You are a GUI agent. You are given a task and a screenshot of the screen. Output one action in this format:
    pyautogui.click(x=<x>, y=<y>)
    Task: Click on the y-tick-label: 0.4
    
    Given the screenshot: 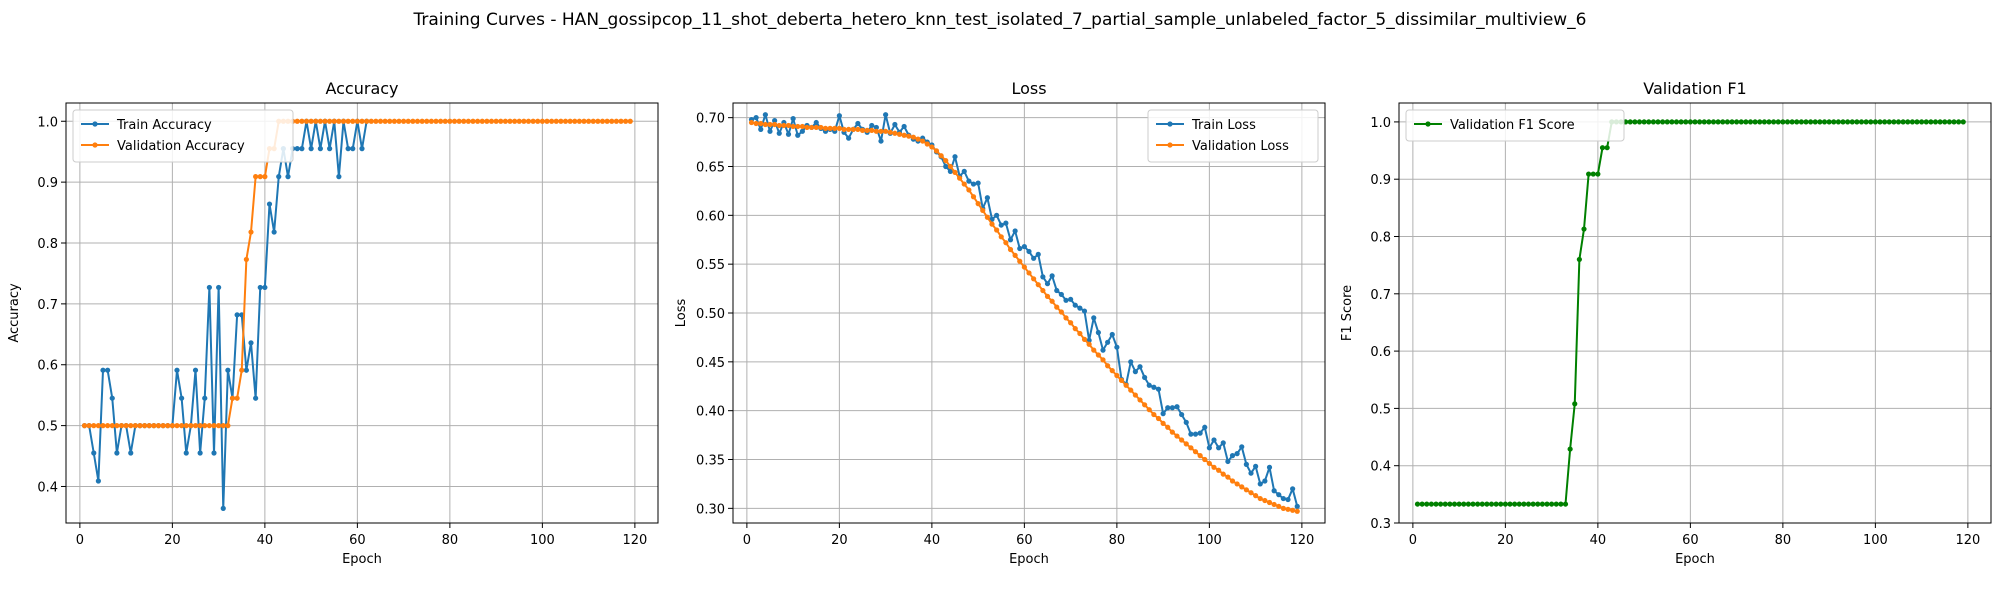 What is the action you would take?
    pyautogui.click(x=1380, y=467)
    